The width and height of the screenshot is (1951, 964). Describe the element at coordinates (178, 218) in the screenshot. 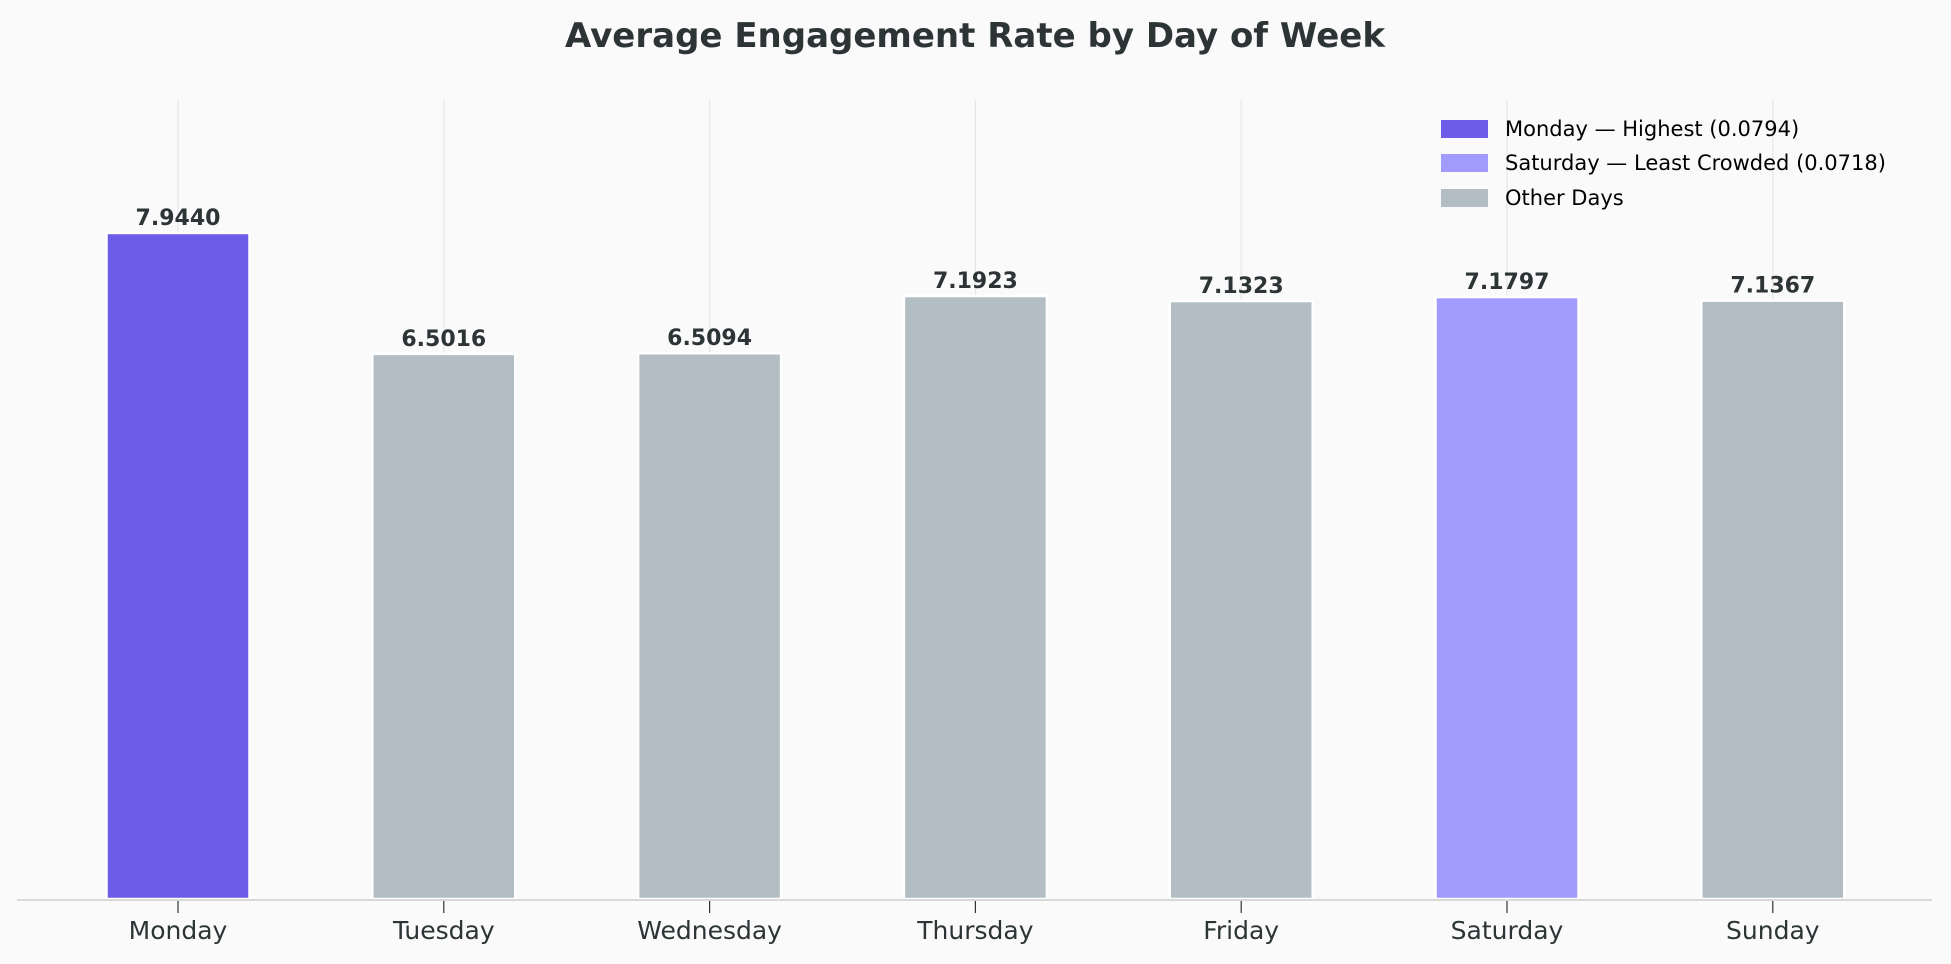

I see `data-label: 7.9440` at that location.